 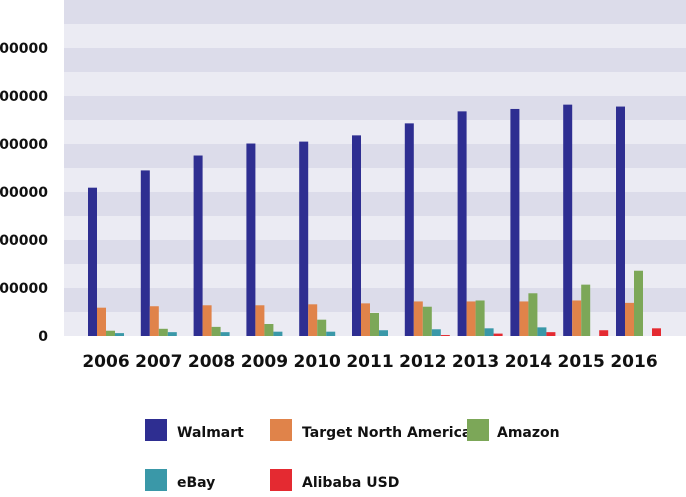 What do you see at coordinates (269, 330) in the screenshot?
I see `bar-amazon-2009` at bounding box center [269, 330].